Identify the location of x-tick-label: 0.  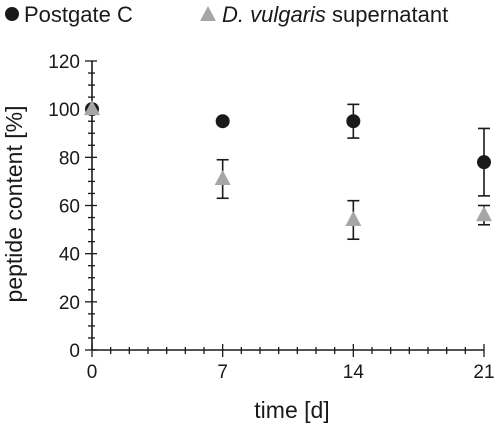
(92, 372).